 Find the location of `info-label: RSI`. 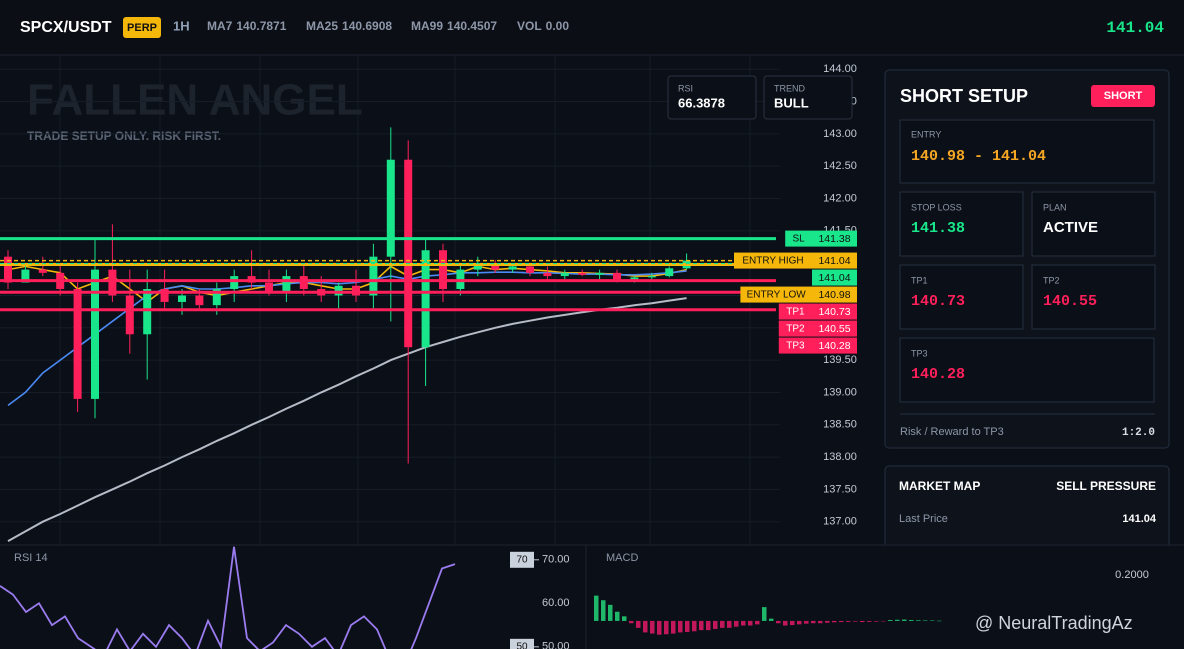

info-label: RSI is located at coordinates (685, 88).